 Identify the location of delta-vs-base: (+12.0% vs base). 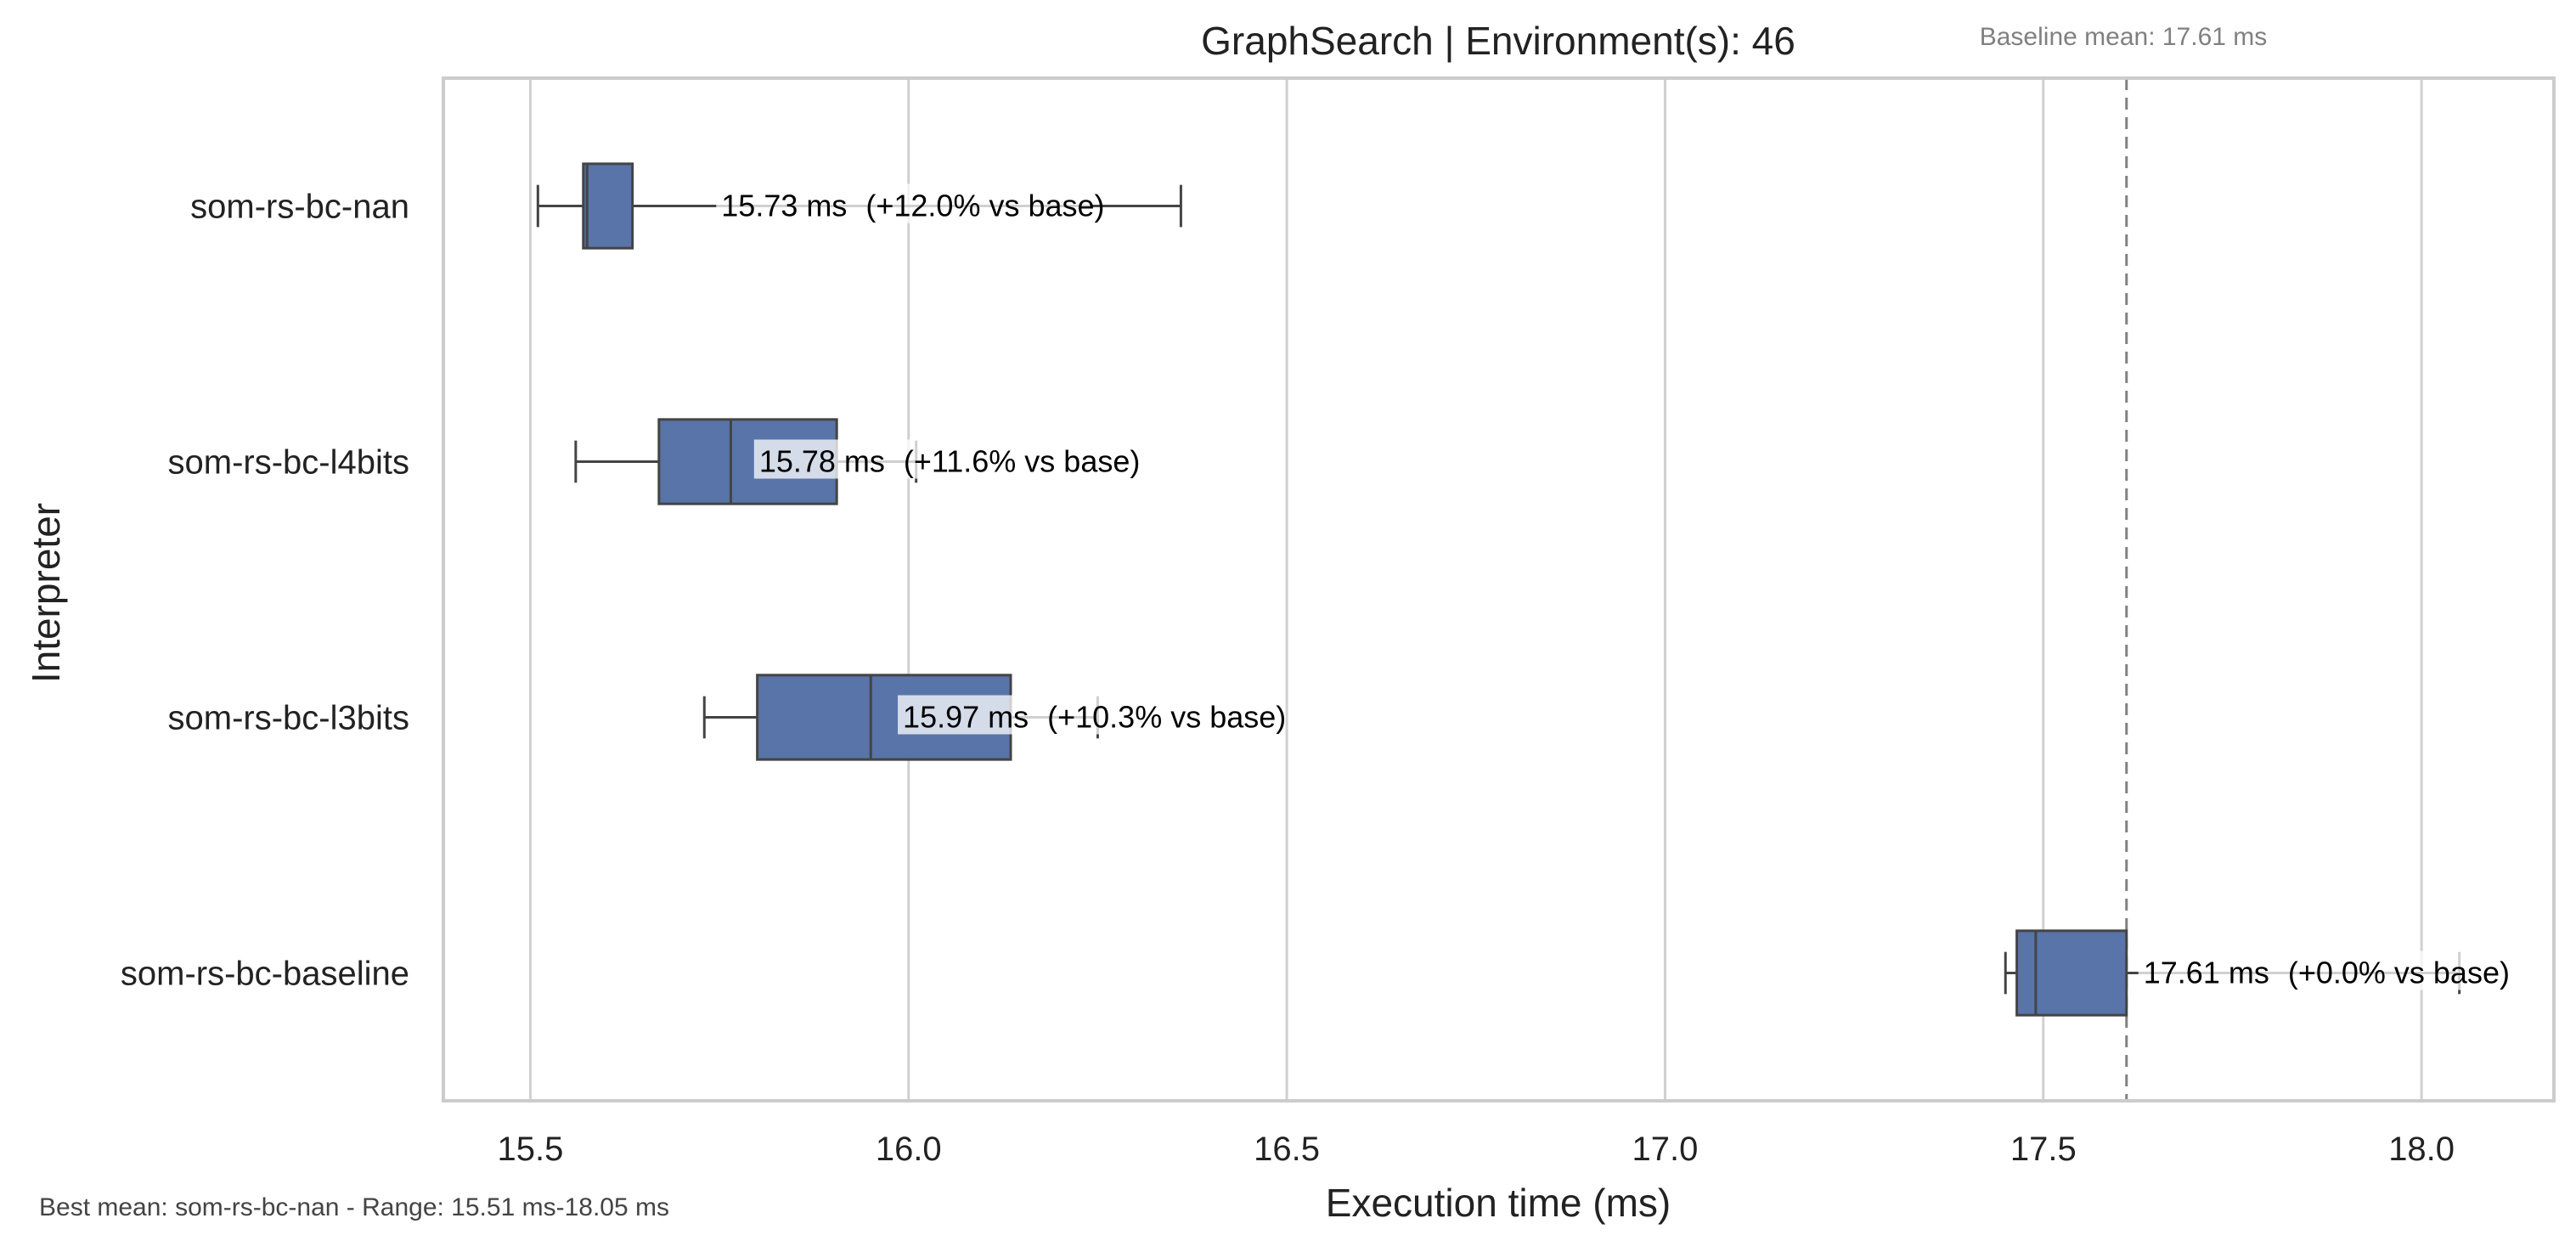
(984, 206).